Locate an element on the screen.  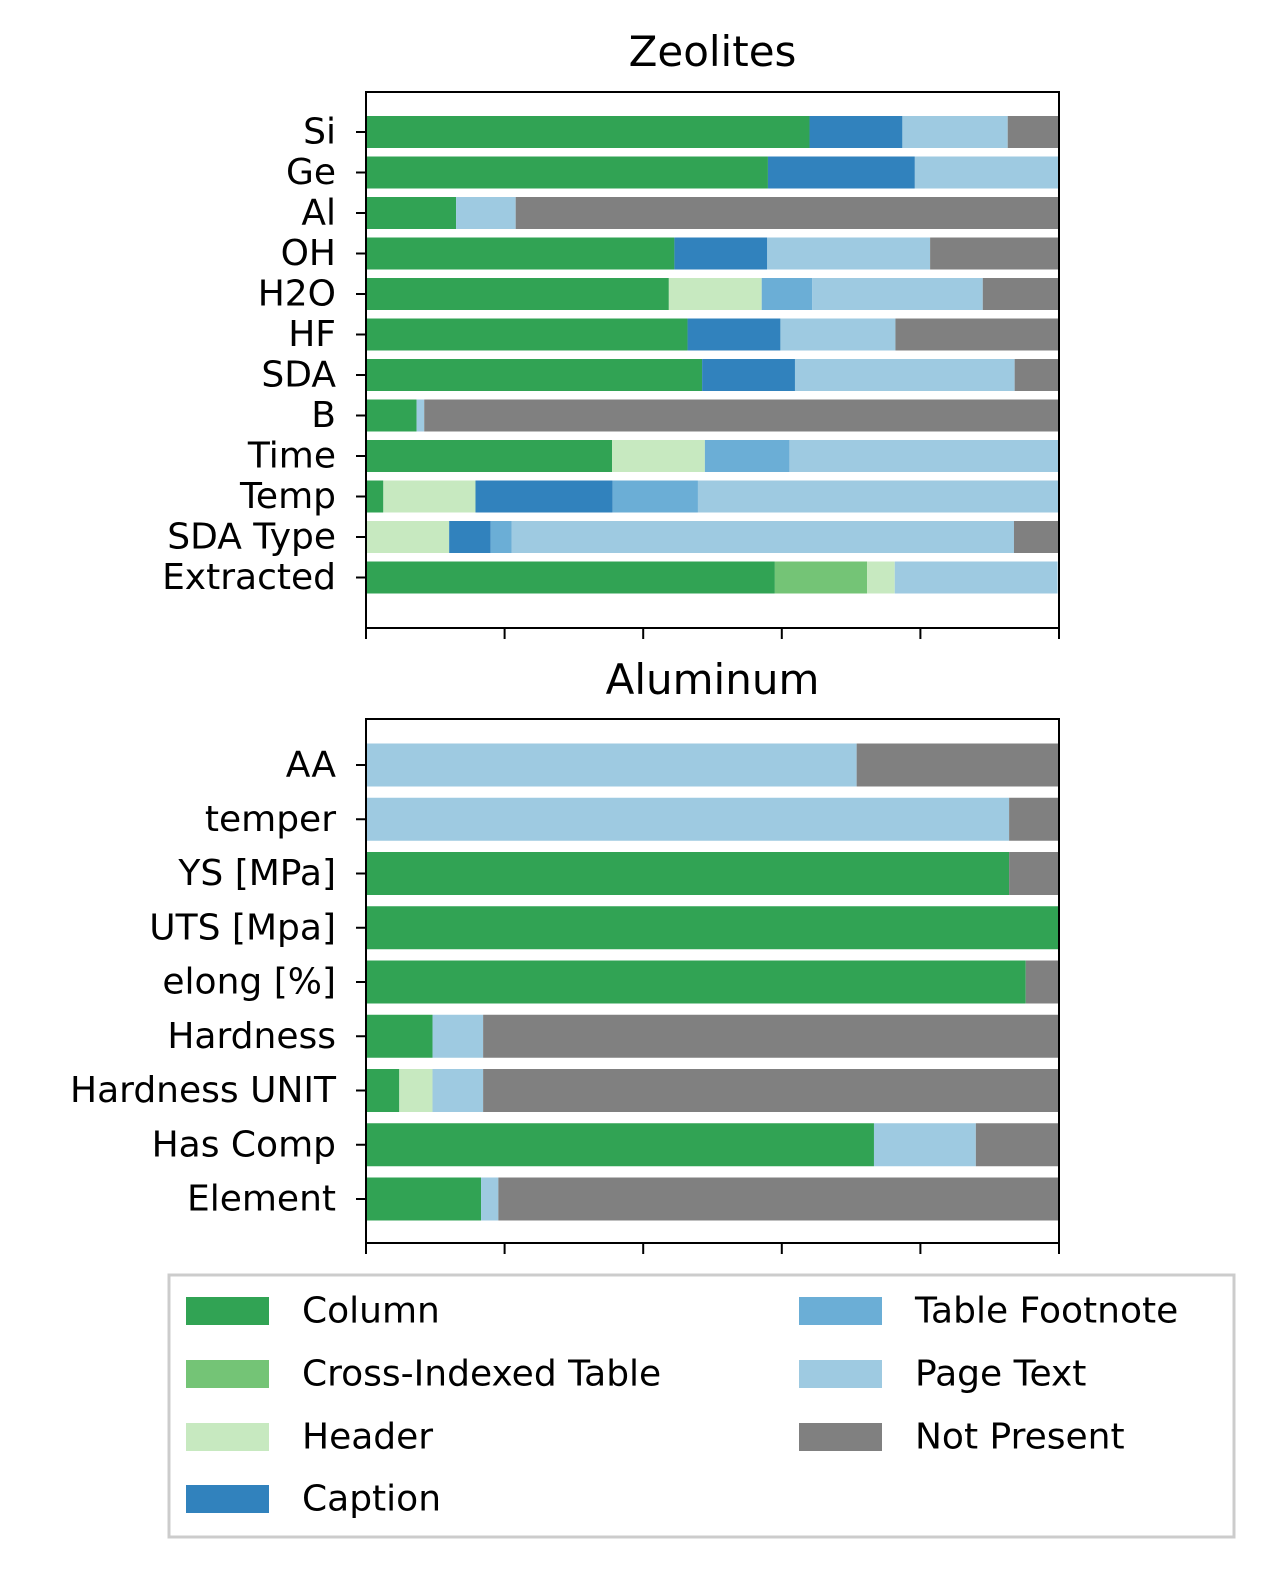
legend-label-header: Header is located at coordinates (367, 1437).